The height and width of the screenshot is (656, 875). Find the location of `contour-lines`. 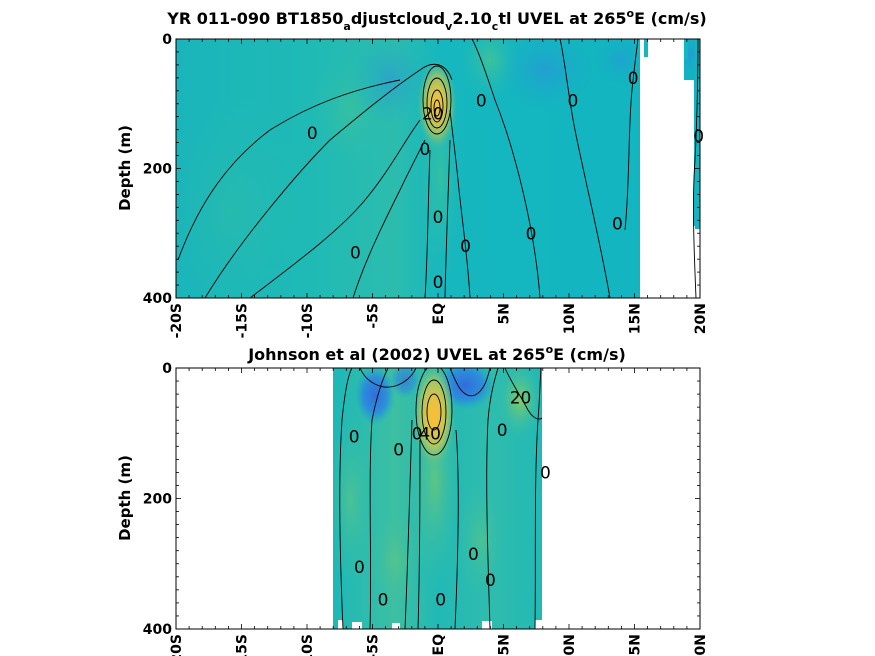

contour-lines is located at coordinates (440, 498).